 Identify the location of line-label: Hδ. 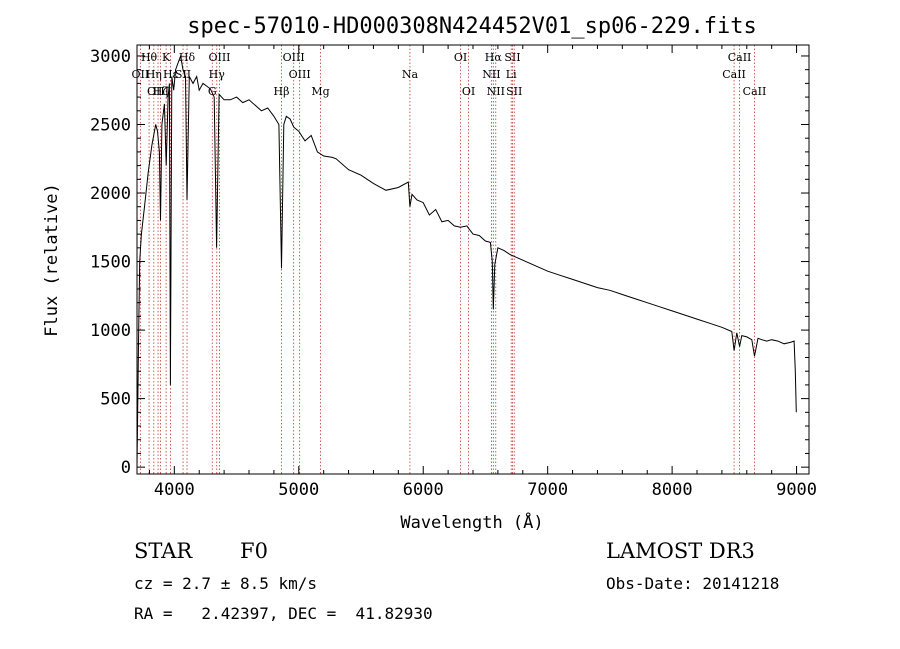
(187, 57).